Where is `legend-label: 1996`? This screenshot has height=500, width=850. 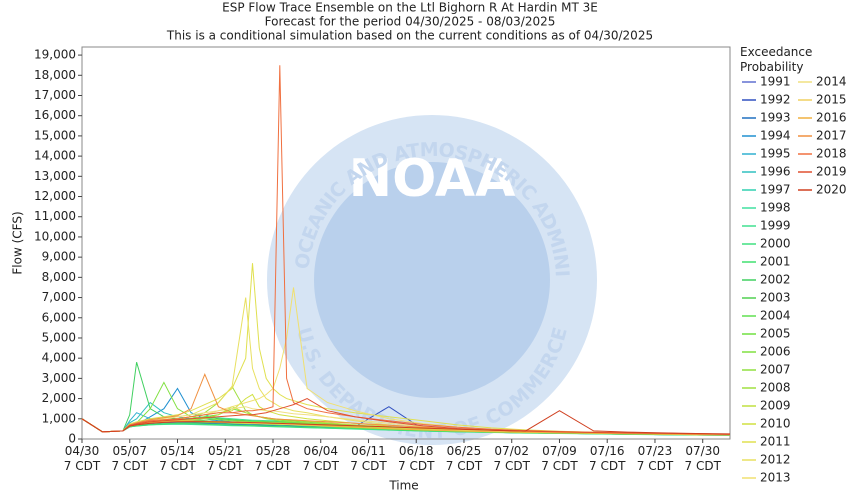 legend-label: 1996 is located at coordinates (775, 172).